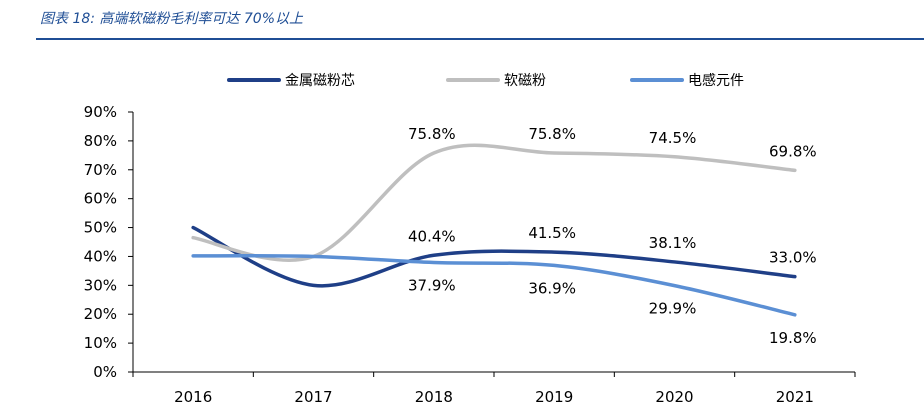 This screenshot has height=409, width=924. I want to click on legend-label: 电感元件, so click(716, 80).